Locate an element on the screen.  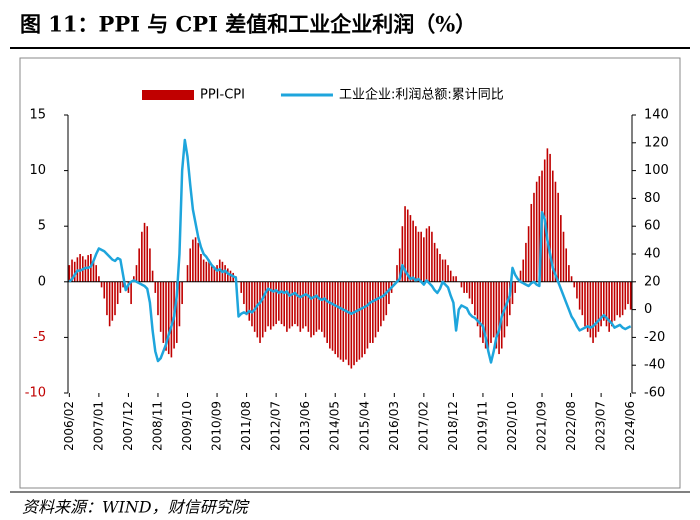
x-tick-label: 2020/10 is located at coordinates (512, 426).